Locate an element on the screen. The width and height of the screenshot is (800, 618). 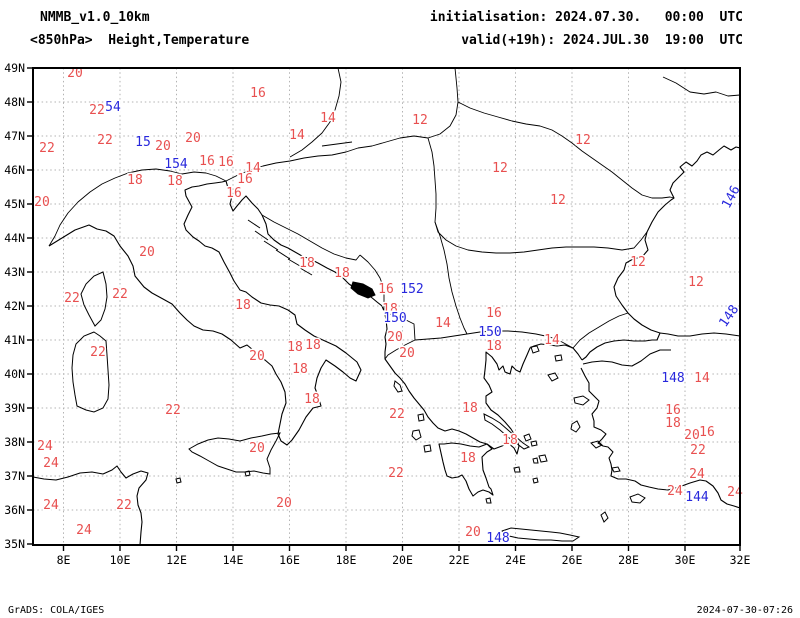
coastline-north-africa is located at coordinates (91, 505).